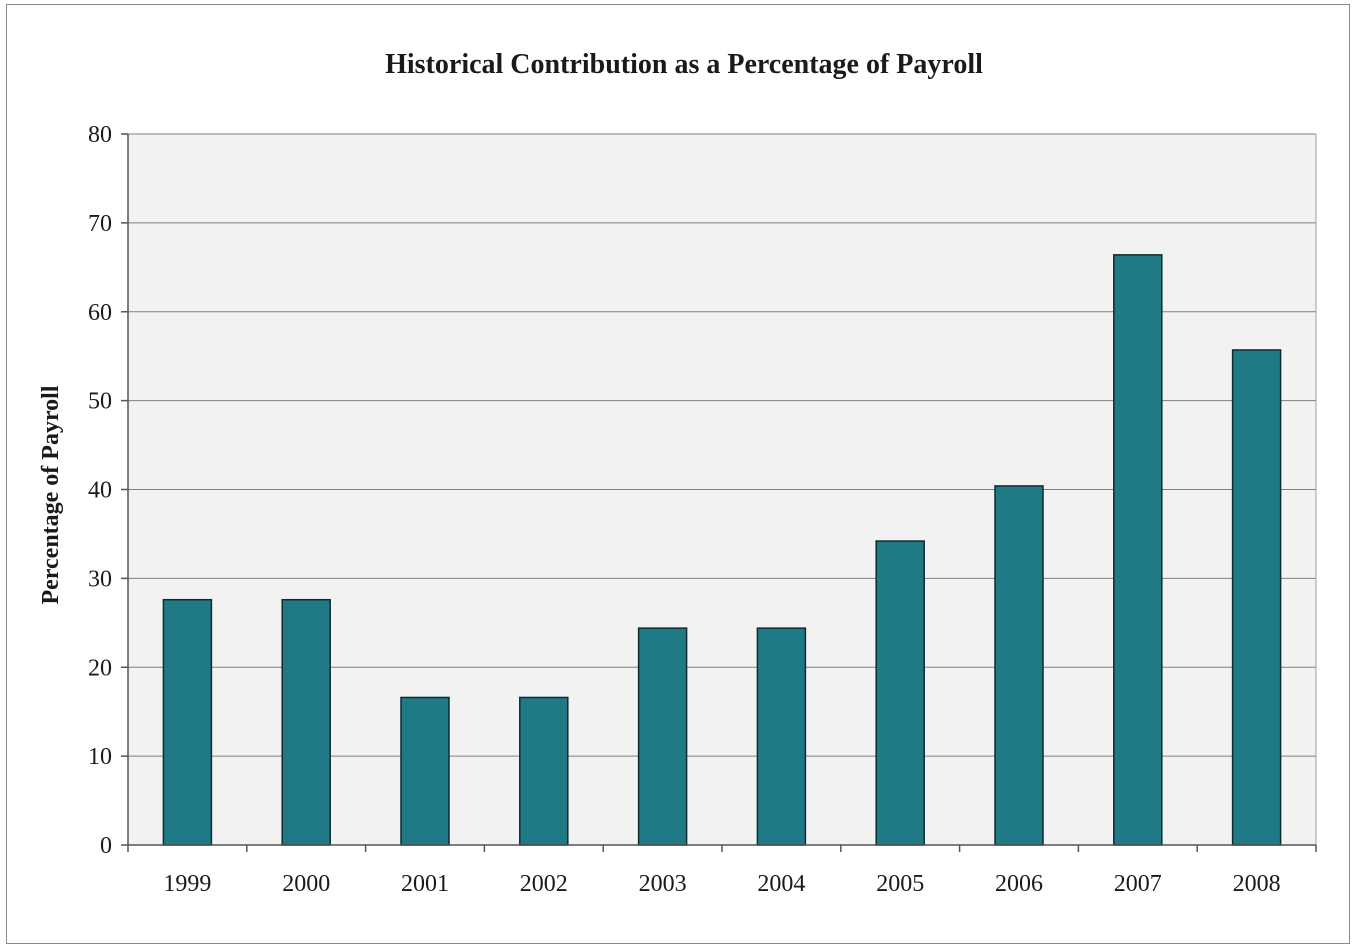 The height and width of the screenshot is (951, 1358). What do you see at coordinates (100, 402) in the screenshot?
I see `y-tick-label: 50` at bounding box center [100, 402].